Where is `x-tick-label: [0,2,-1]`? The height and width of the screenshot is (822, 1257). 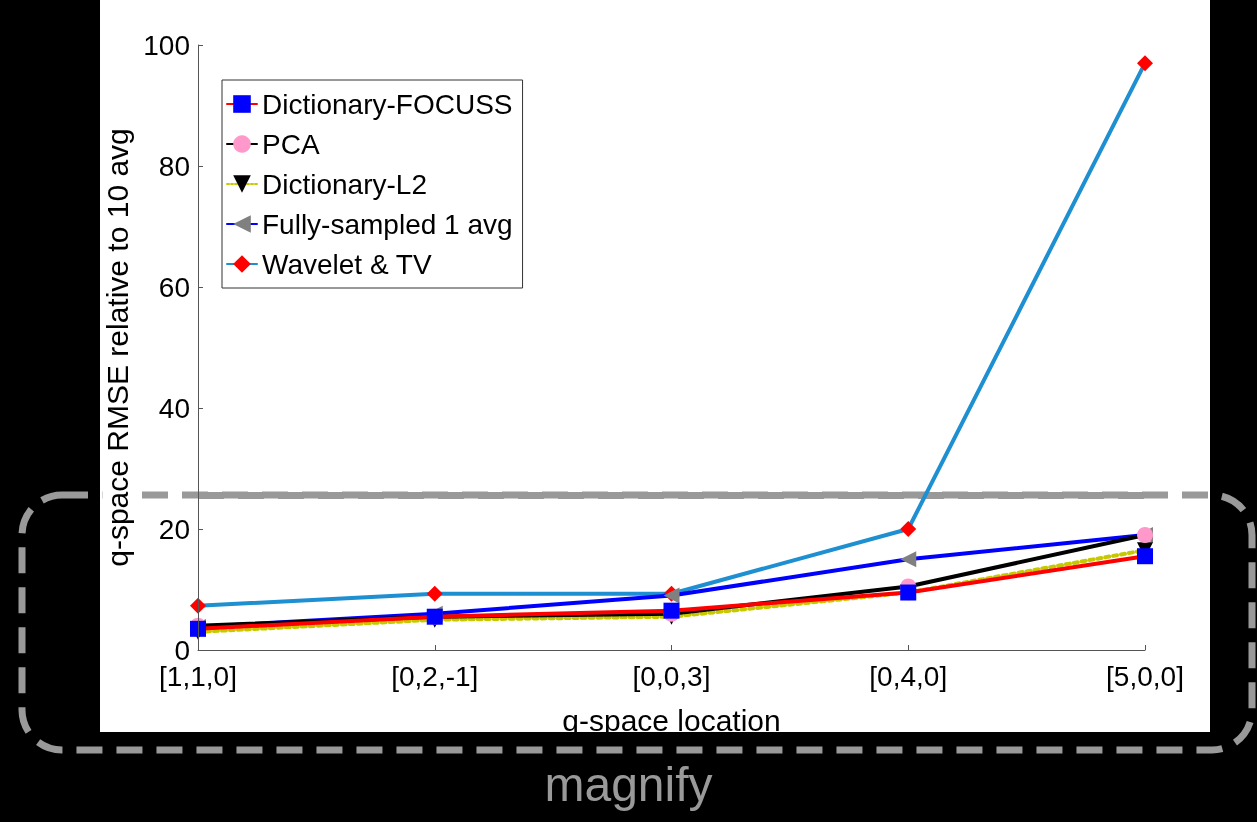 x-tick-label: [0,2,-1] is located at coordinates (435, 676).